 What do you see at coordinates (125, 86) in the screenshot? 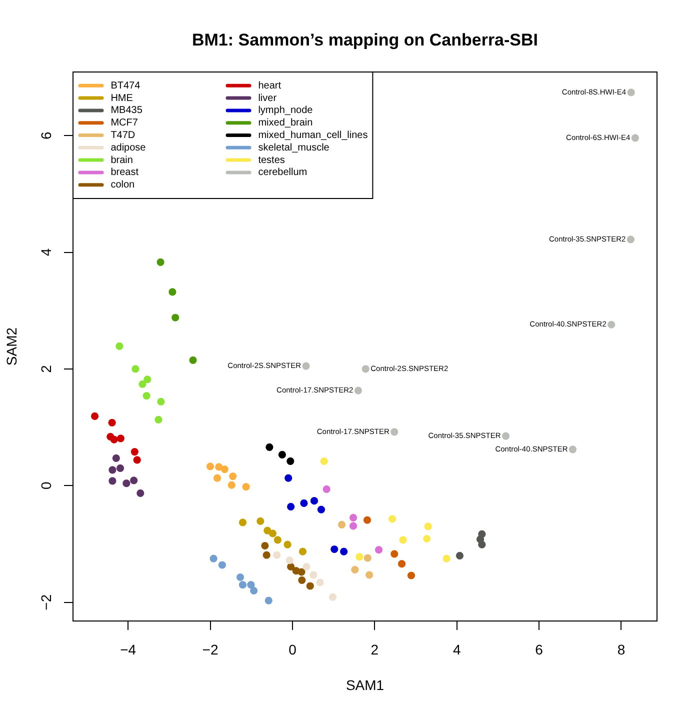
I see `legend-label: BT474` at bounding box center [125, 86].